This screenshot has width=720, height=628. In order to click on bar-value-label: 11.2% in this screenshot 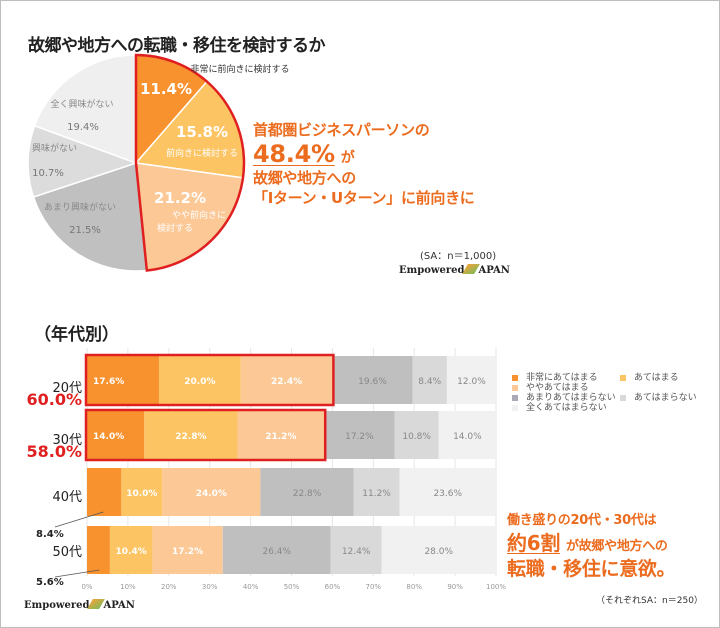, I will do `click(376, 494)`.